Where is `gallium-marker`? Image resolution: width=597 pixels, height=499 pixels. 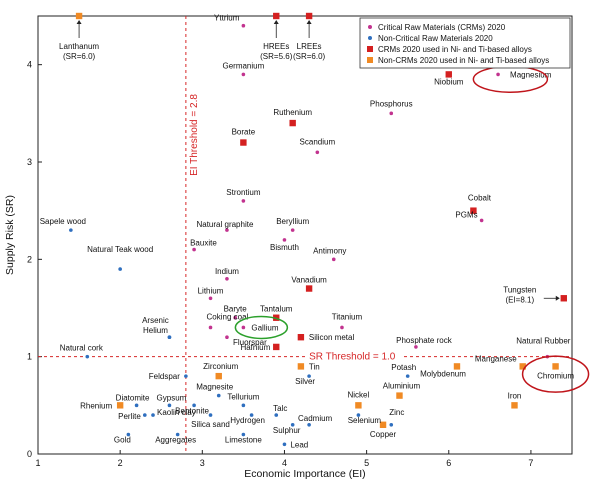
gallium-marker is located at coordinates (243, 327).